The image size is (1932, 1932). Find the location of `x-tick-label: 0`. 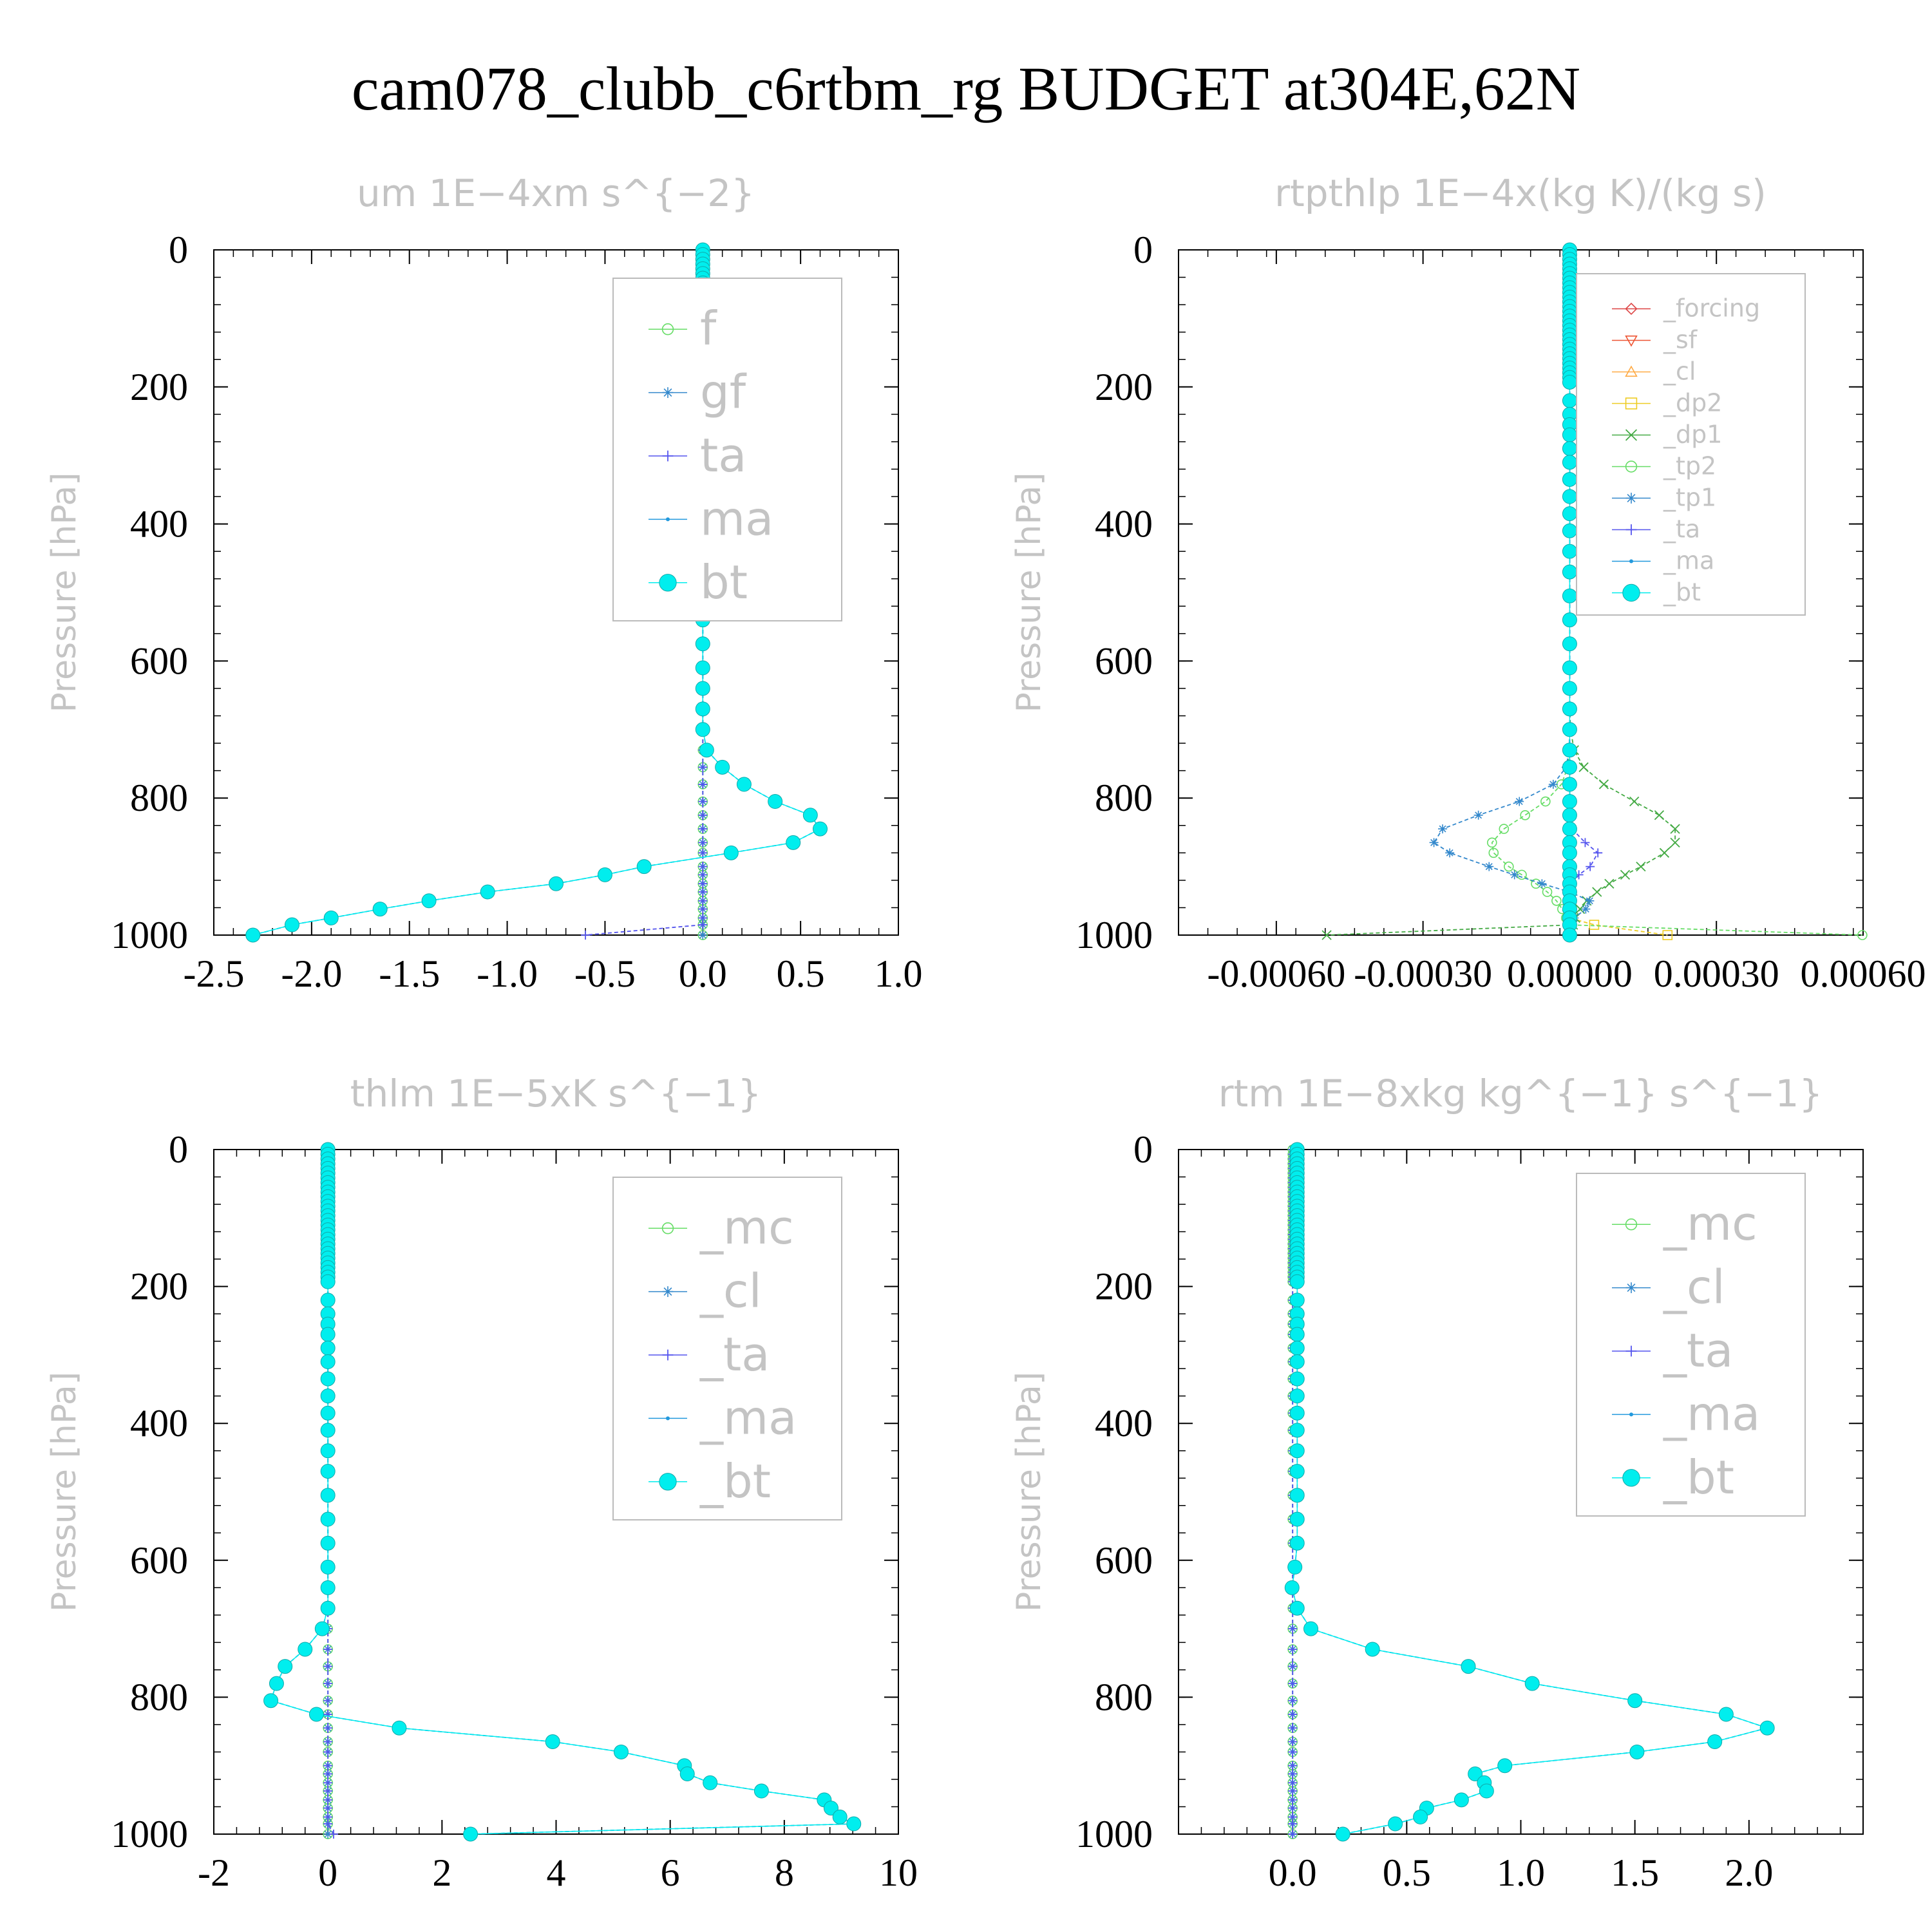

x-tick-label: 0 is located at coordinates (327, 1873).